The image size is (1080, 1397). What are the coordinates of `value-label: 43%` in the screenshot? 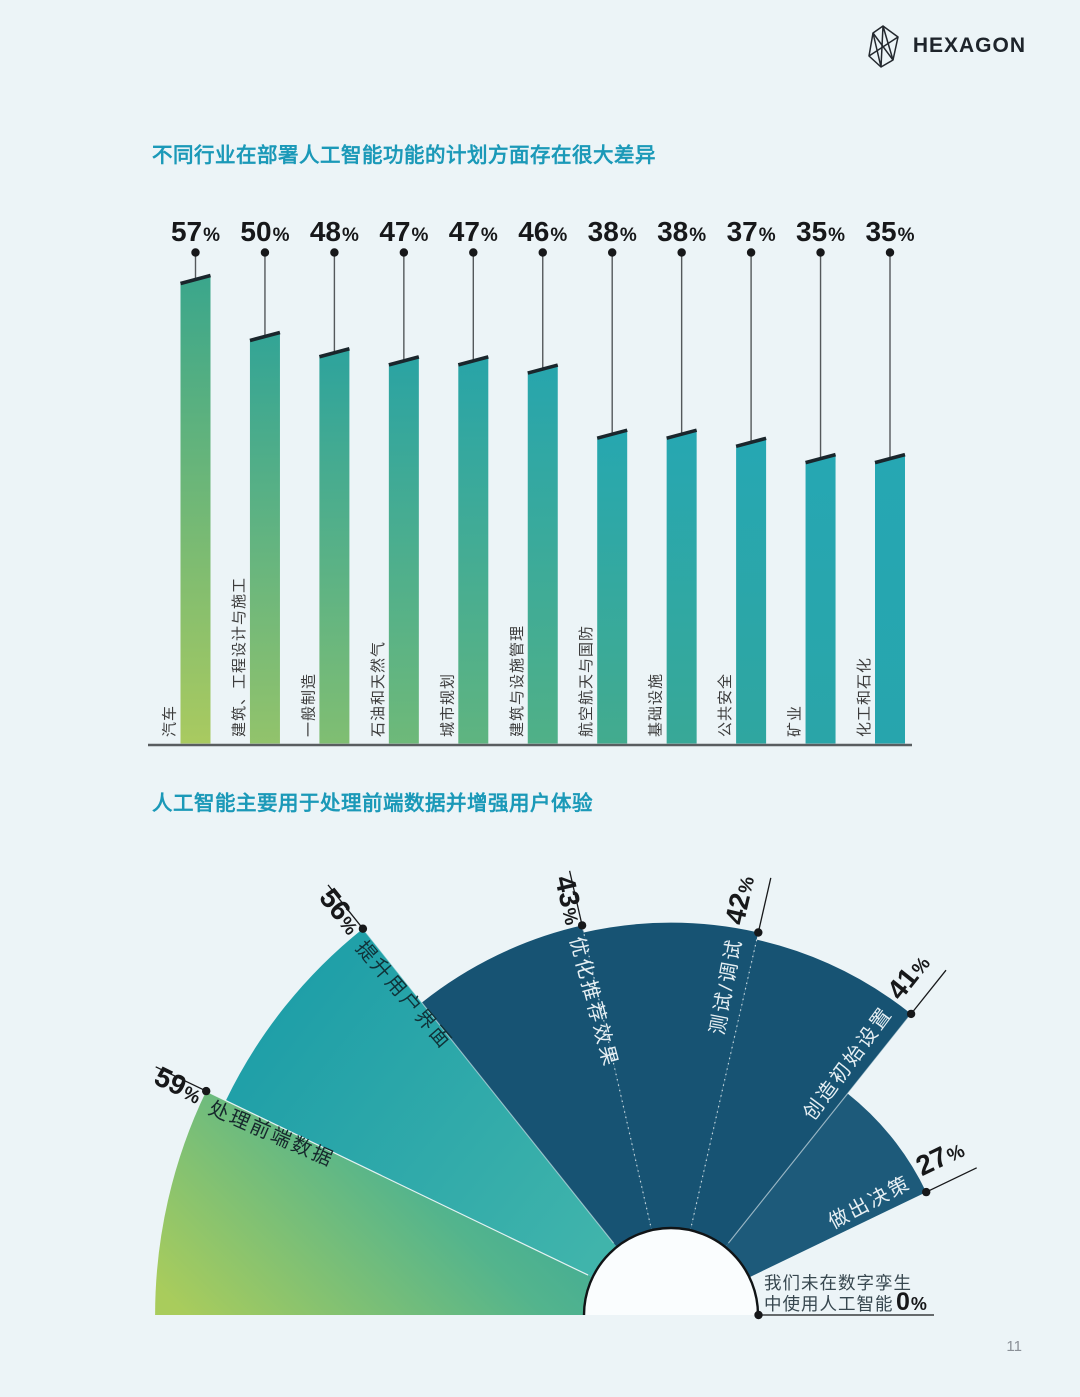 It's located at (569, 900).